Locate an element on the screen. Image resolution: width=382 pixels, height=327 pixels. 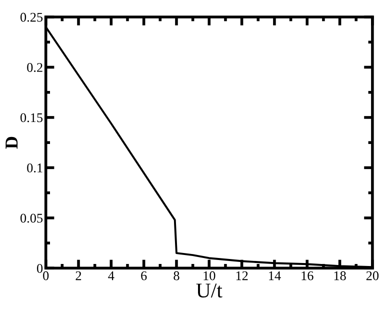
x-tick-label: 12 is located at coordinates (242, 275).